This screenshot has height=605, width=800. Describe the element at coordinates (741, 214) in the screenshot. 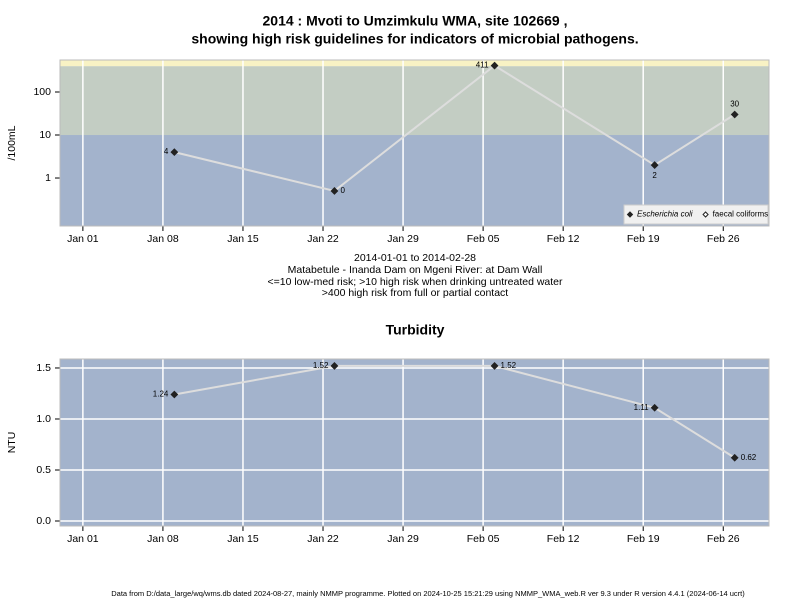

I see `legend-label: faecal coliforms` at that location.